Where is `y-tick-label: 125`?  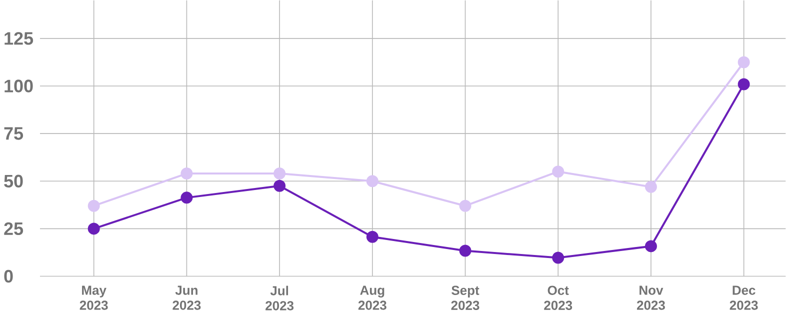
y-tick-label: 125 is located at coordinates (19, 38).